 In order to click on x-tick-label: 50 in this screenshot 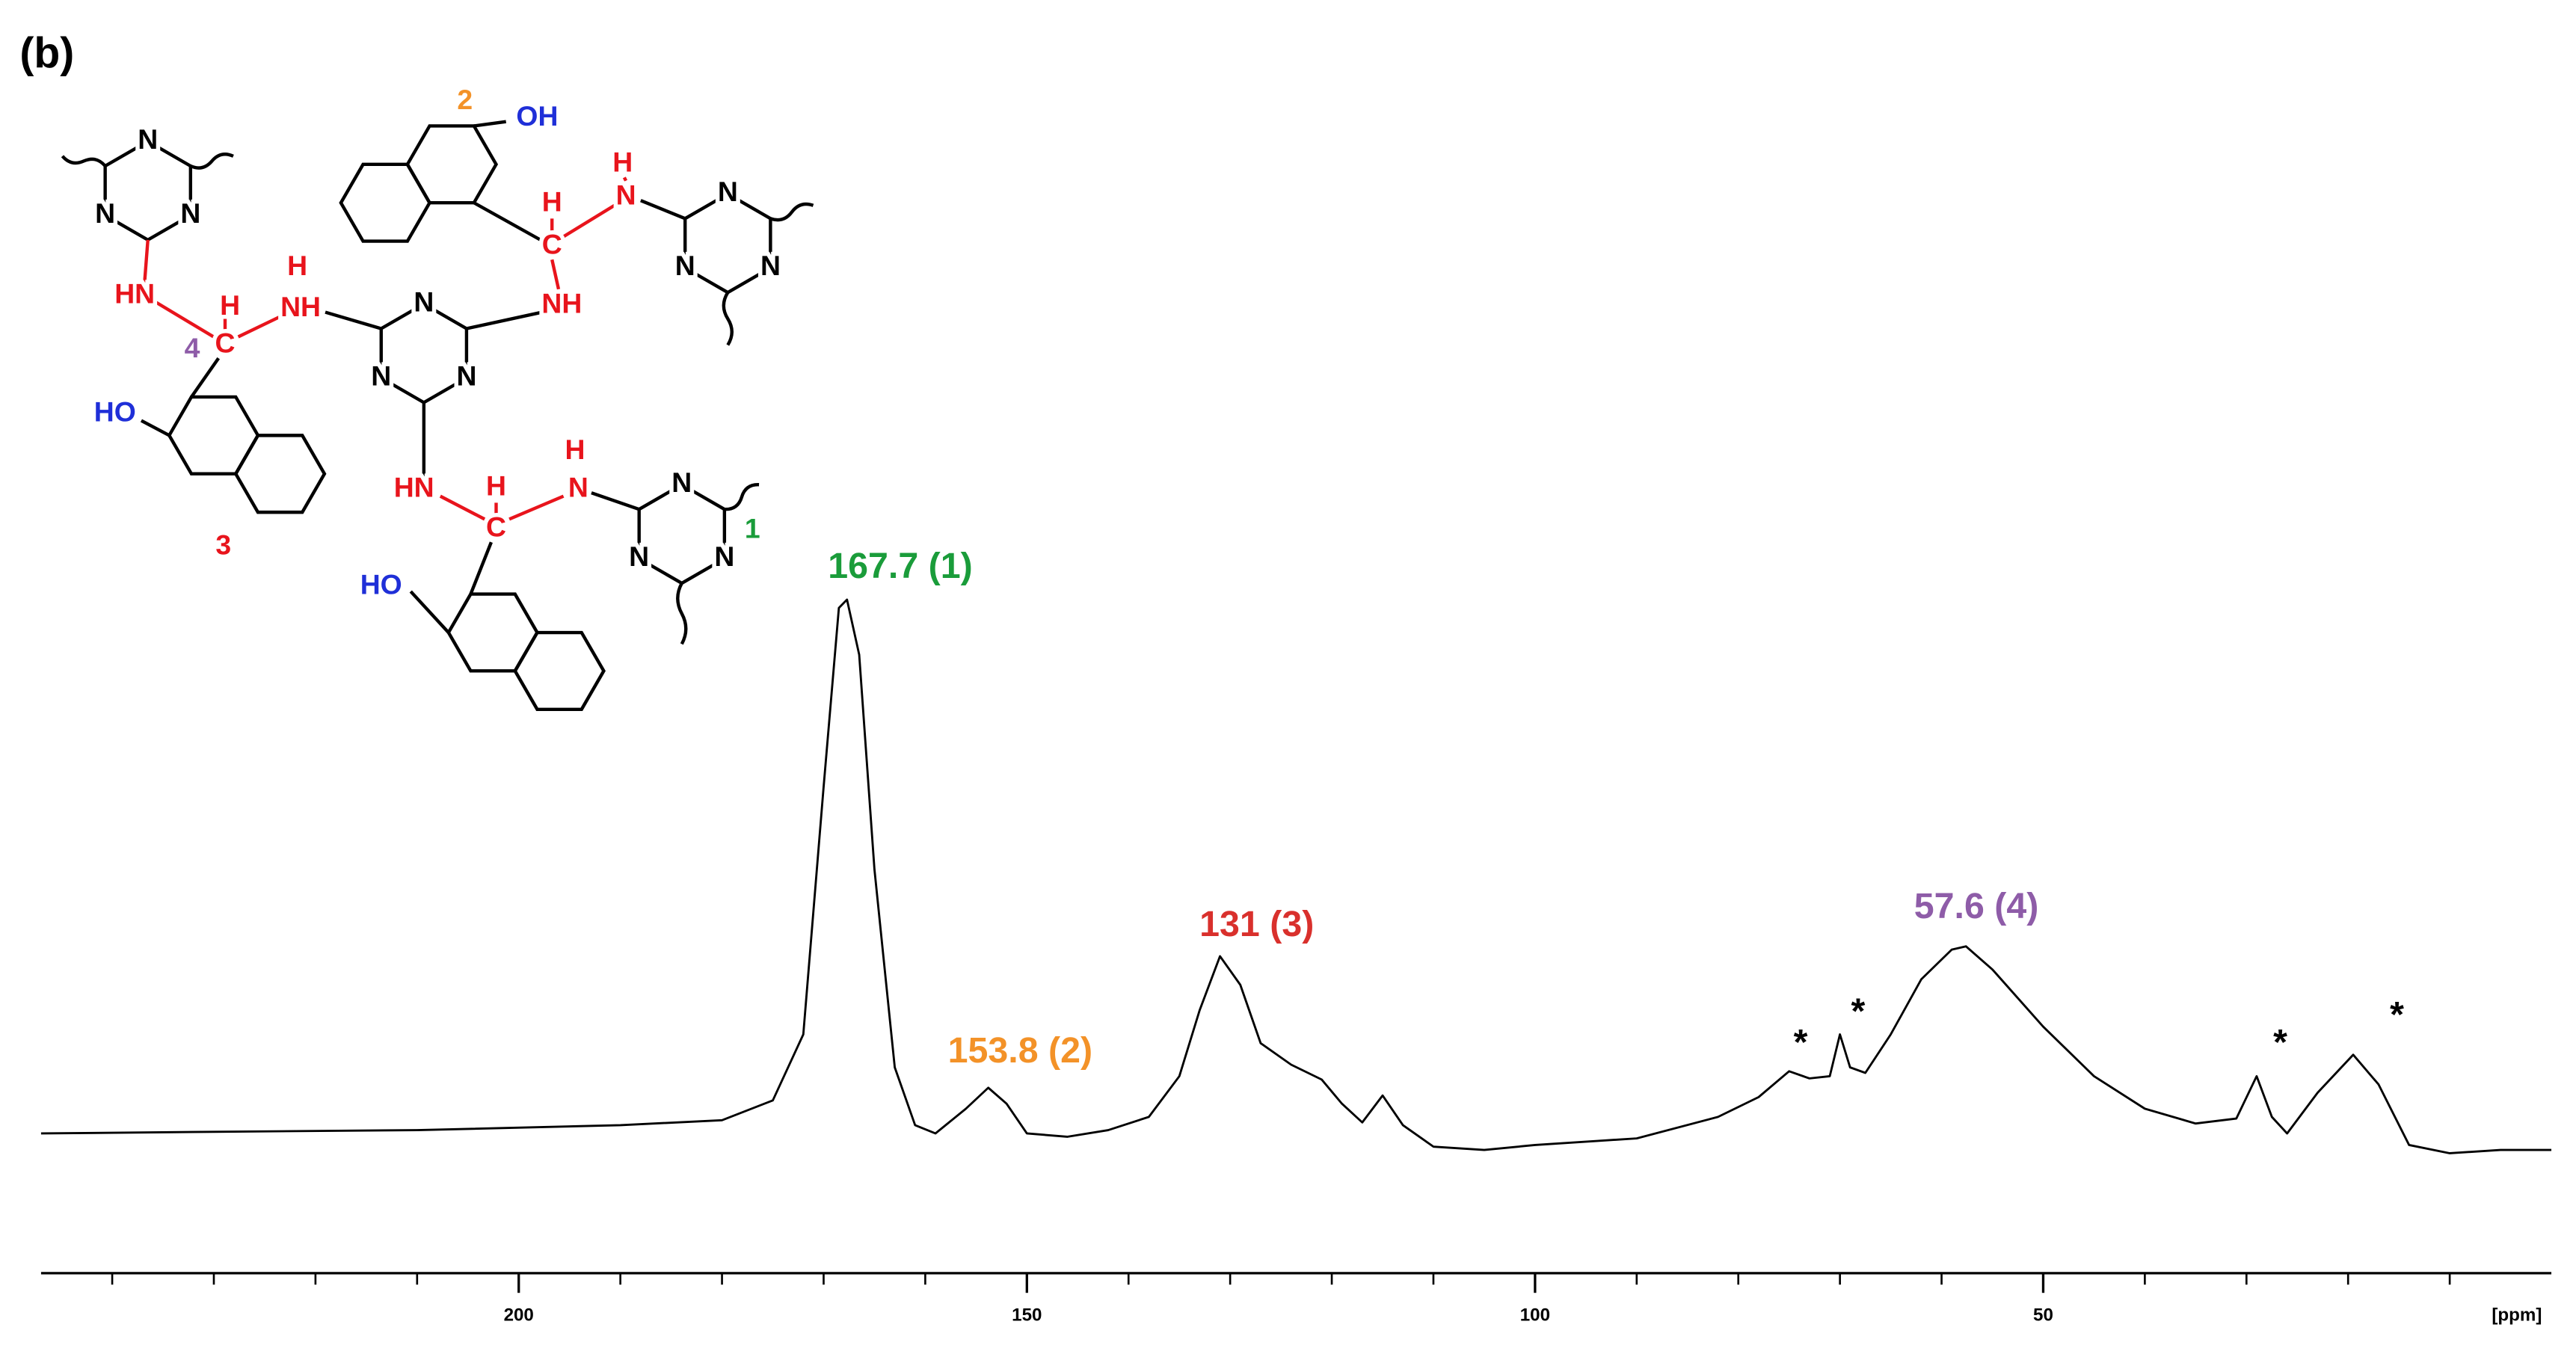, I will do `click(2043, 1315)`.